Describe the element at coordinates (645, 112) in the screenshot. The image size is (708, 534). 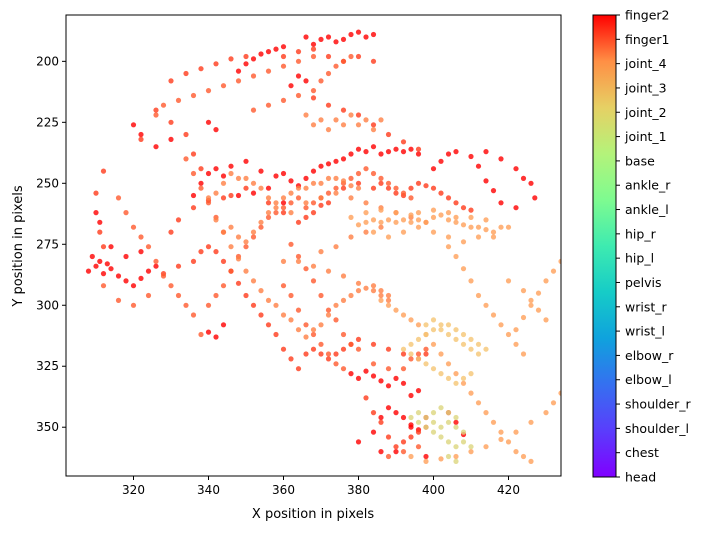
I see `colorbar-label-joint_2: joint_2` at that location.